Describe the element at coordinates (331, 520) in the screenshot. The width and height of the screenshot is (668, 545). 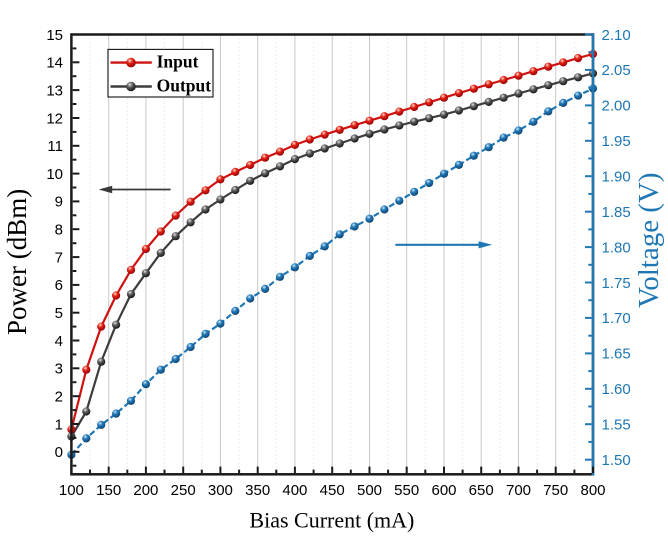
I see `svg-text: Bias Current (mA)` at that location.